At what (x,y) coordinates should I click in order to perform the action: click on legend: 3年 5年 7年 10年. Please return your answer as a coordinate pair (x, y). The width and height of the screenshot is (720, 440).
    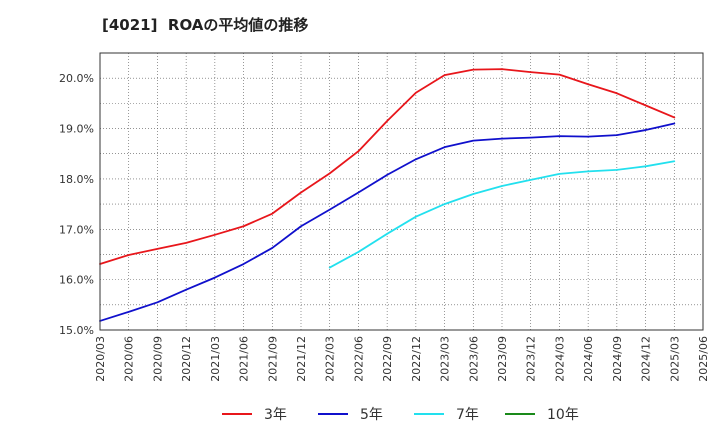
    Looking at the image, I should click on (400, 415).